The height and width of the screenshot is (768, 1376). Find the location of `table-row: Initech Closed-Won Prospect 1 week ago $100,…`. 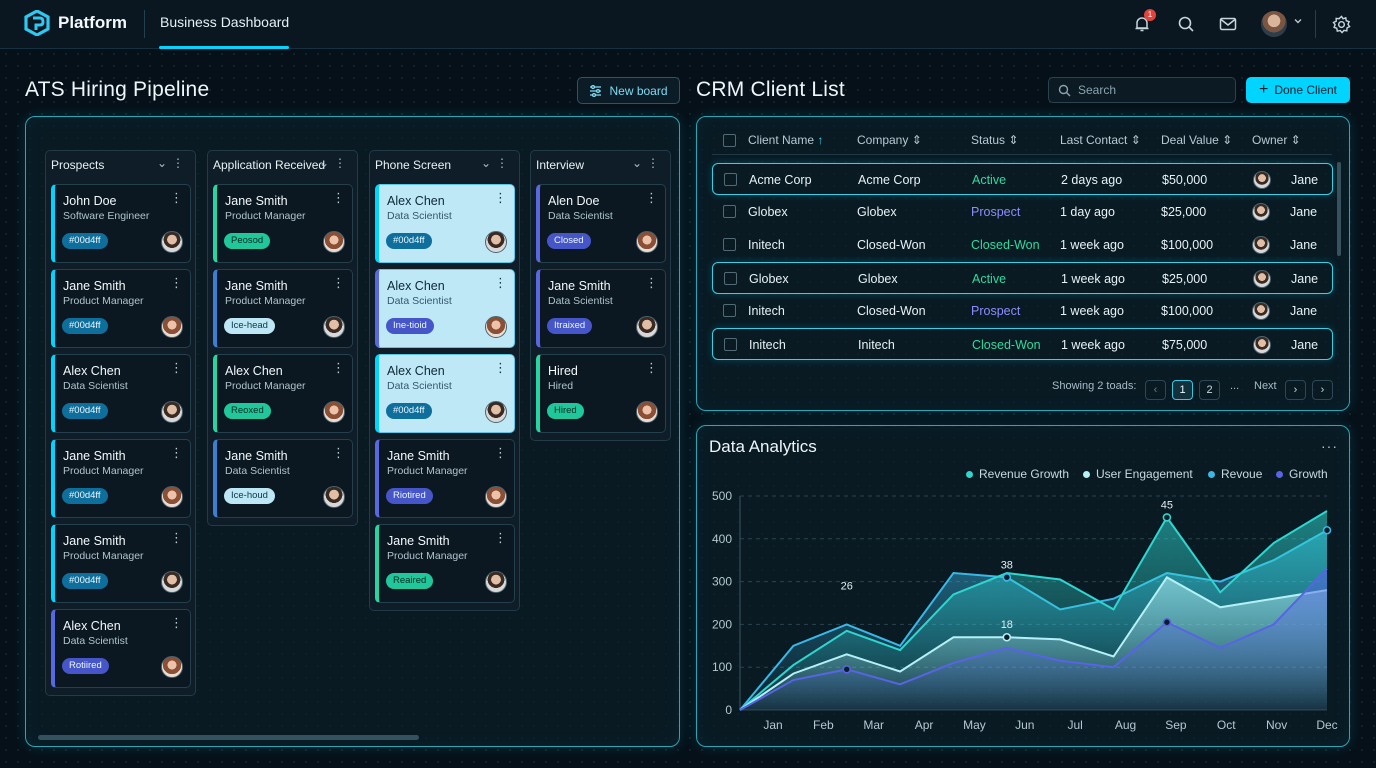

table-row: Initech Closed-Won Prospect 1 week ago $100,… is located at coordinates (1022, 311).